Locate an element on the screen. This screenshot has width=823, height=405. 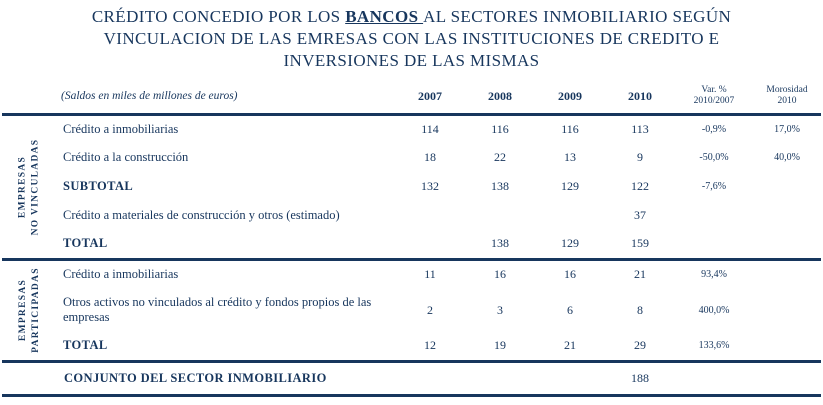
value-cell-2010: 159 is located at coordinates (640, 243).